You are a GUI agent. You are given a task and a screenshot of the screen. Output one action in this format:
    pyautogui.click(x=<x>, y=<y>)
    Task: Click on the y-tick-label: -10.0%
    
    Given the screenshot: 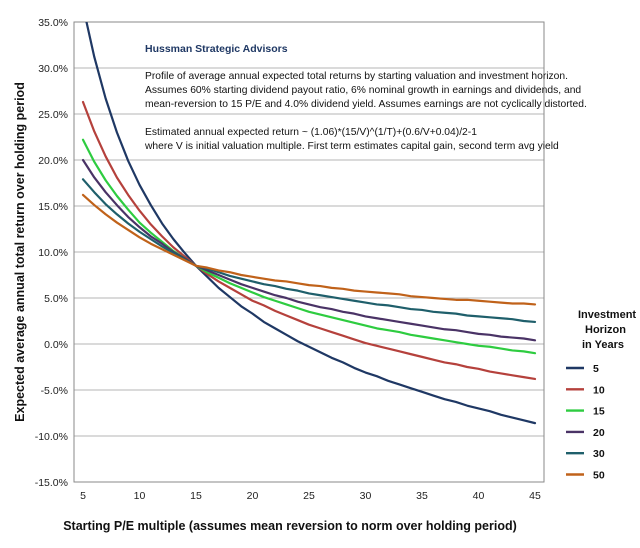 What is the action you would take?
    pyautogui.click(x=51, y=437)
    